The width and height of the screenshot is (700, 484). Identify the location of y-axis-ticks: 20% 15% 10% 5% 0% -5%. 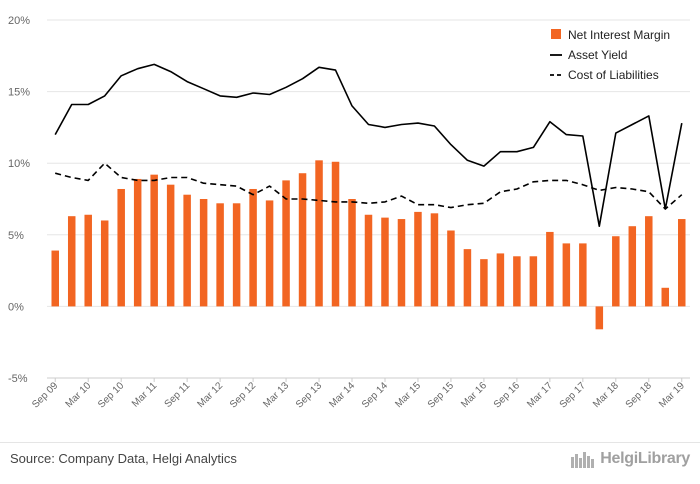
(19, 200).